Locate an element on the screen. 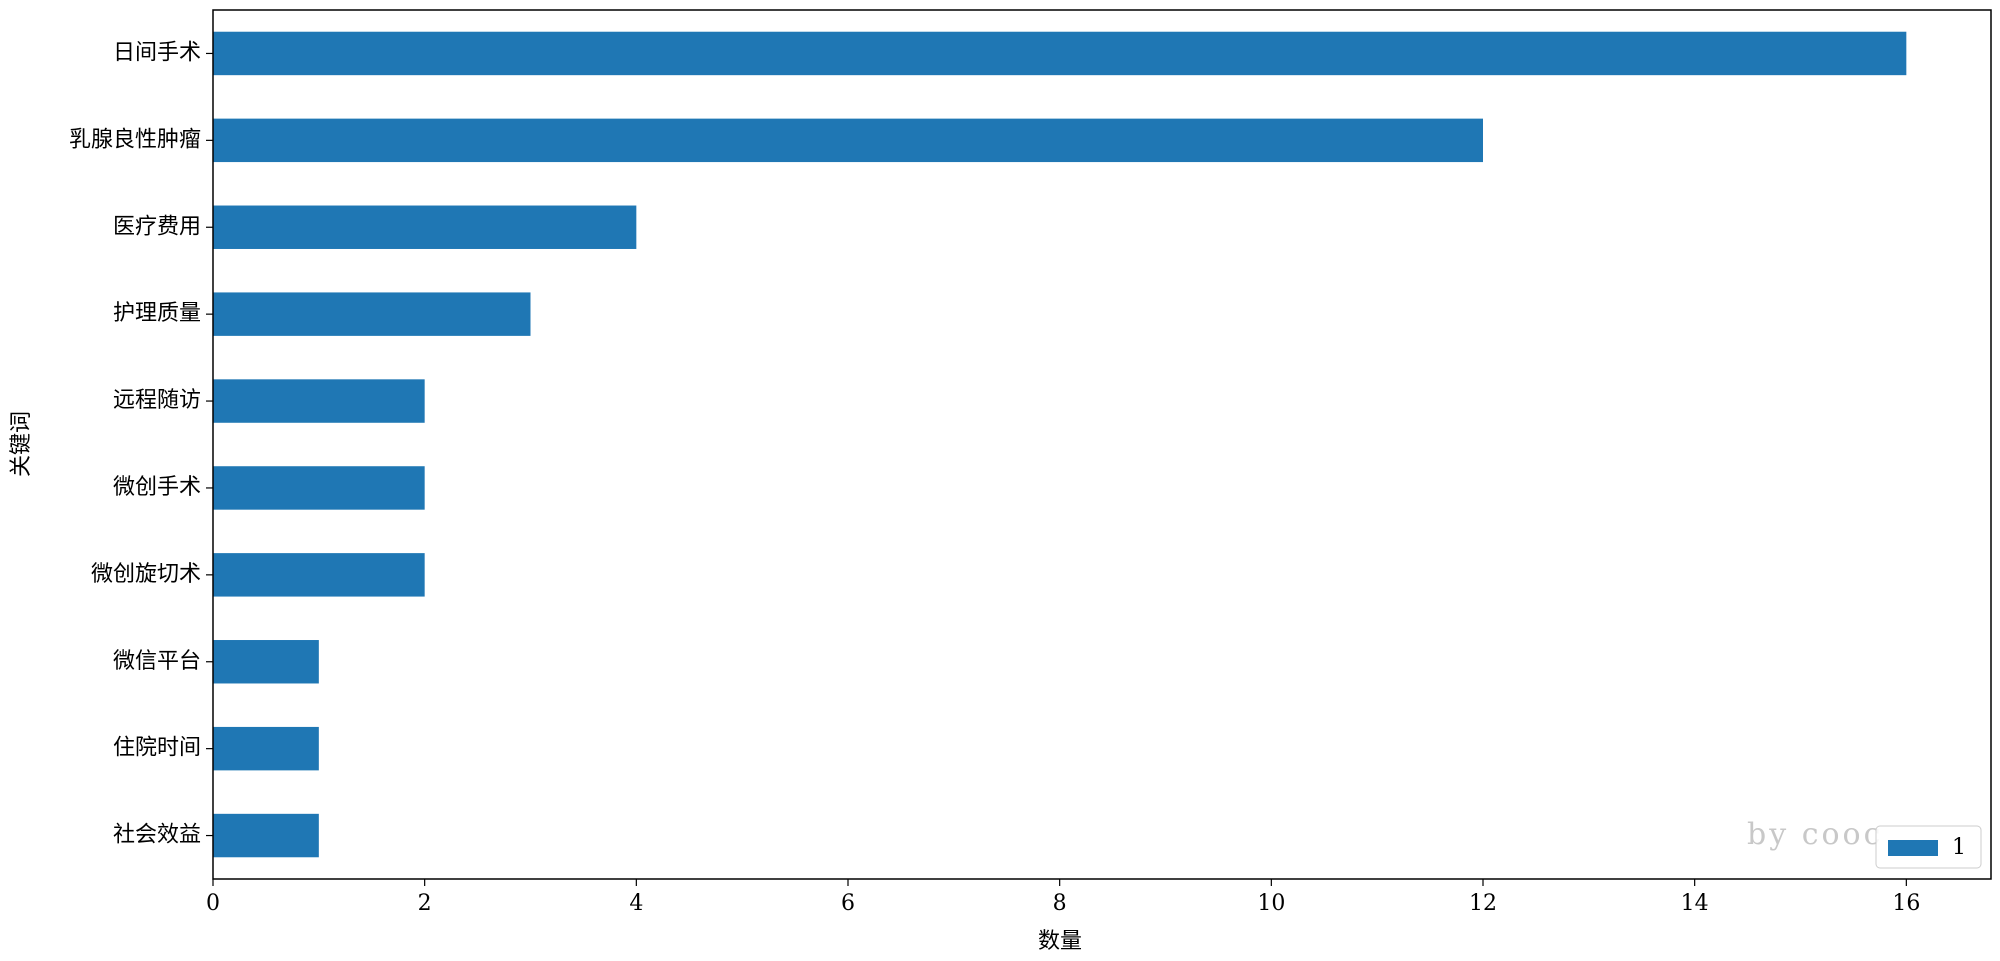 The height and width of the screenshot is (961, 2000). y-tick-label: 远程随访 is located at coordinates (157, 400).